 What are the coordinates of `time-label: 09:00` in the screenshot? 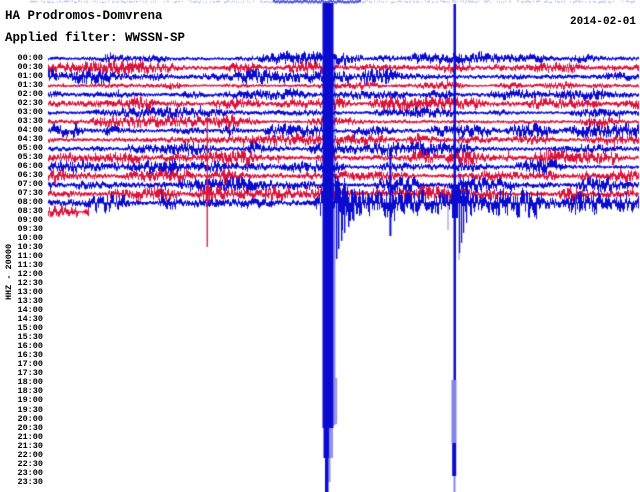 It's located at (30, 220).